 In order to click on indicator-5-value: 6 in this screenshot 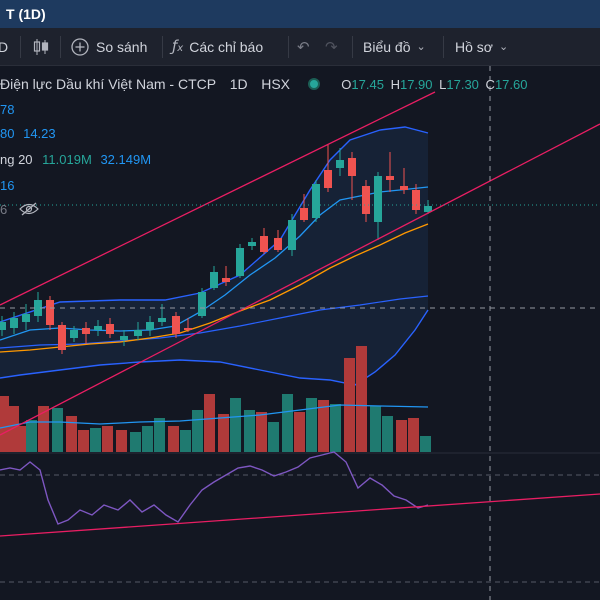, I will do `click(4, 209)`.